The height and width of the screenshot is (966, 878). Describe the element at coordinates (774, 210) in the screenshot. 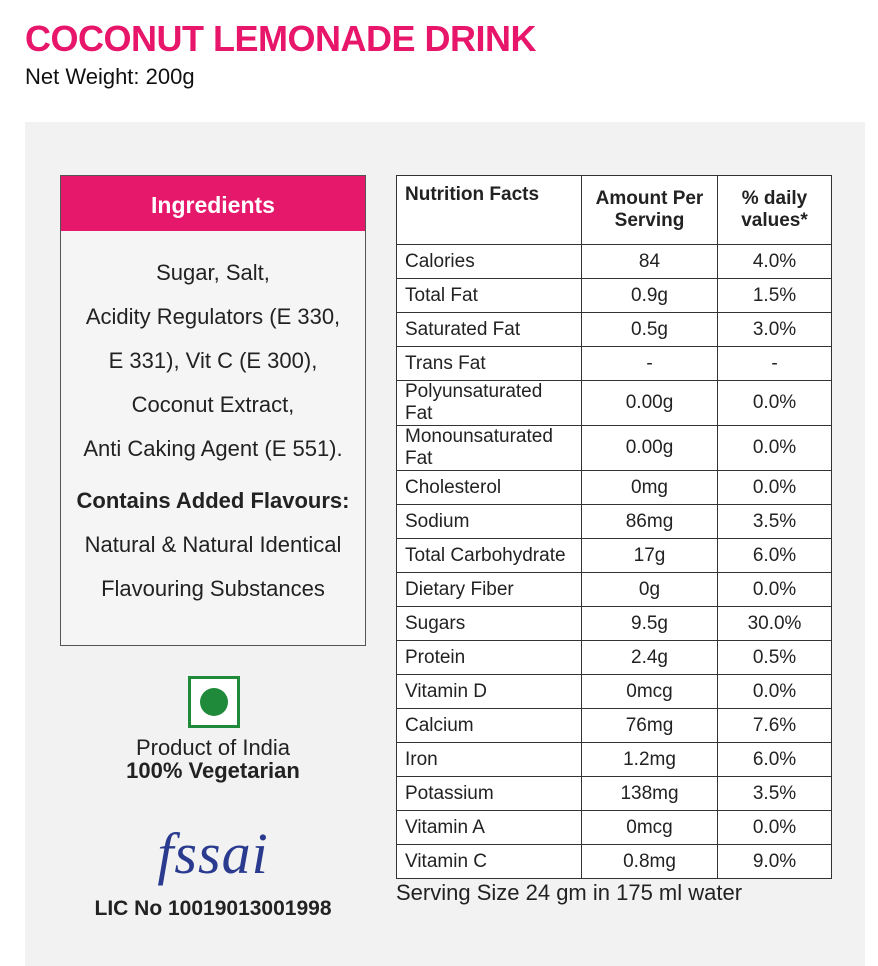

I see `header-cell: % daily values*` at that location.